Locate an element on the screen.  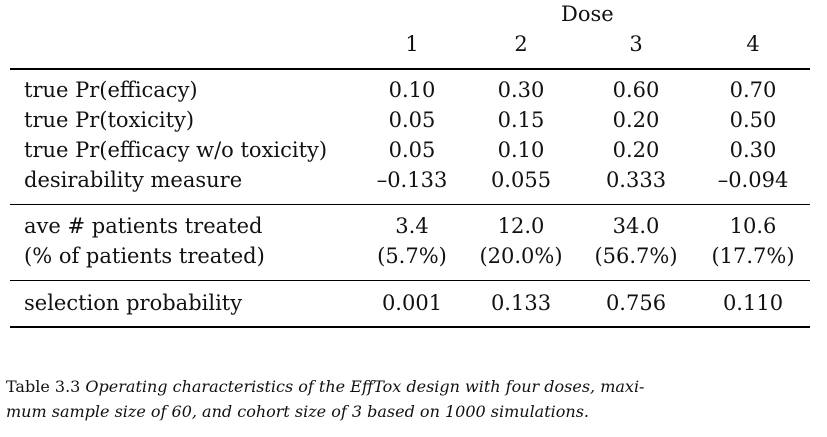
row-label-desirability: desirability measure is located at coordinates (133, 180).